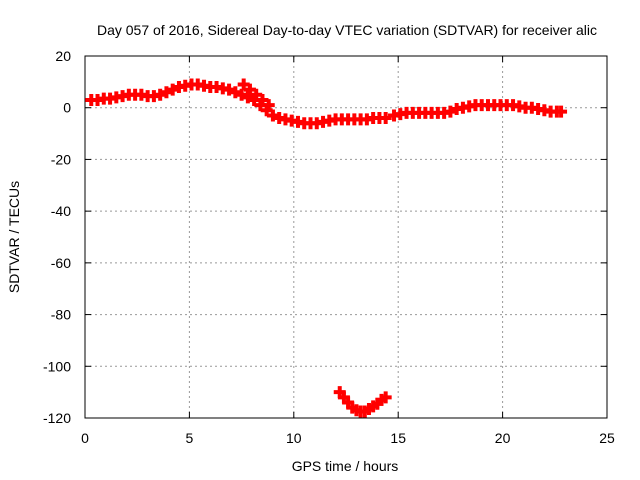 The height and width of the screenshot is (480, 640). What do you see at coordinates (61, 315) in the screenshot?
I see `y-tick-label: -80` at bounding box center [61, 315].